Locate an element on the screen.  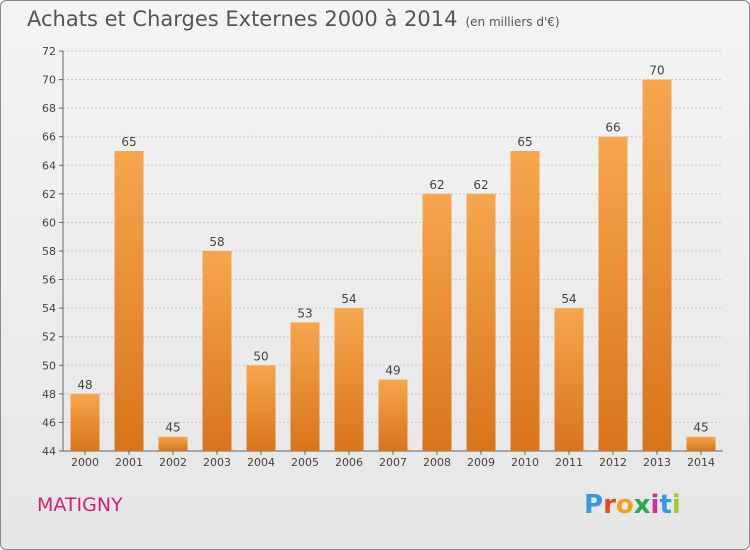
commune-name: MATIGNY is located at coordinates (80, 505).